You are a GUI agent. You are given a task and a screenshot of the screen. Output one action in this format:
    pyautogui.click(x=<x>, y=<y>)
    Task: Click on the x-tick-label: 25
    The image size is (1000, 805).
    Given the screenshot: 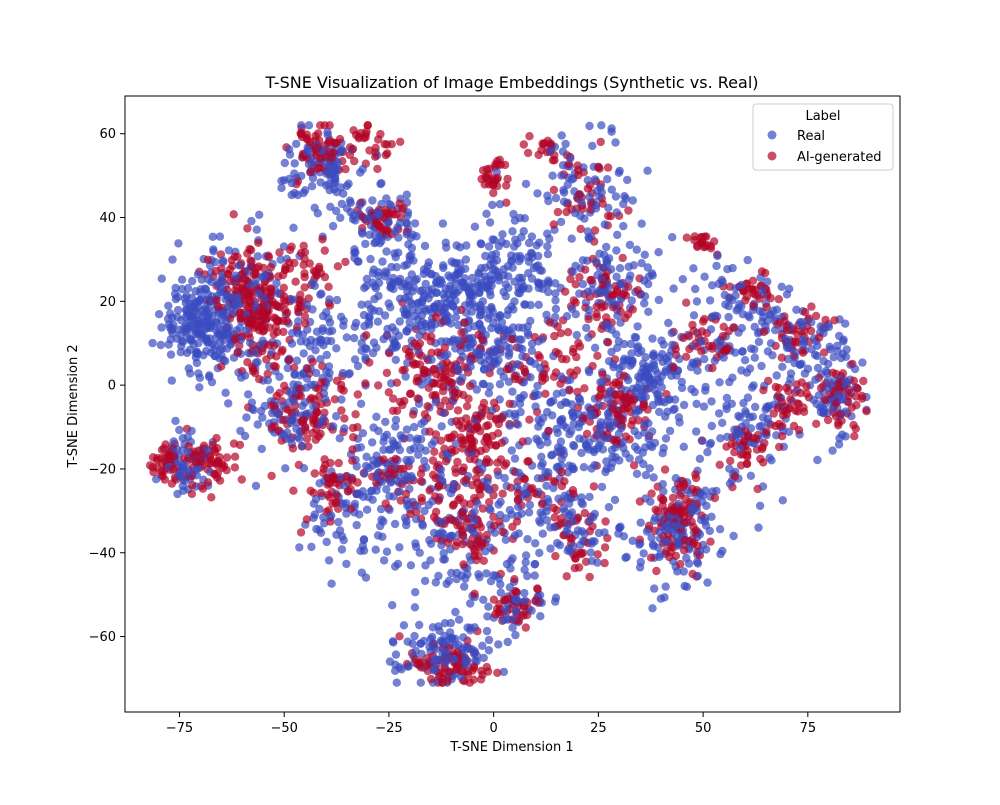 What is the action you would take?
    pyautogui.click(x=598, y=728)
    